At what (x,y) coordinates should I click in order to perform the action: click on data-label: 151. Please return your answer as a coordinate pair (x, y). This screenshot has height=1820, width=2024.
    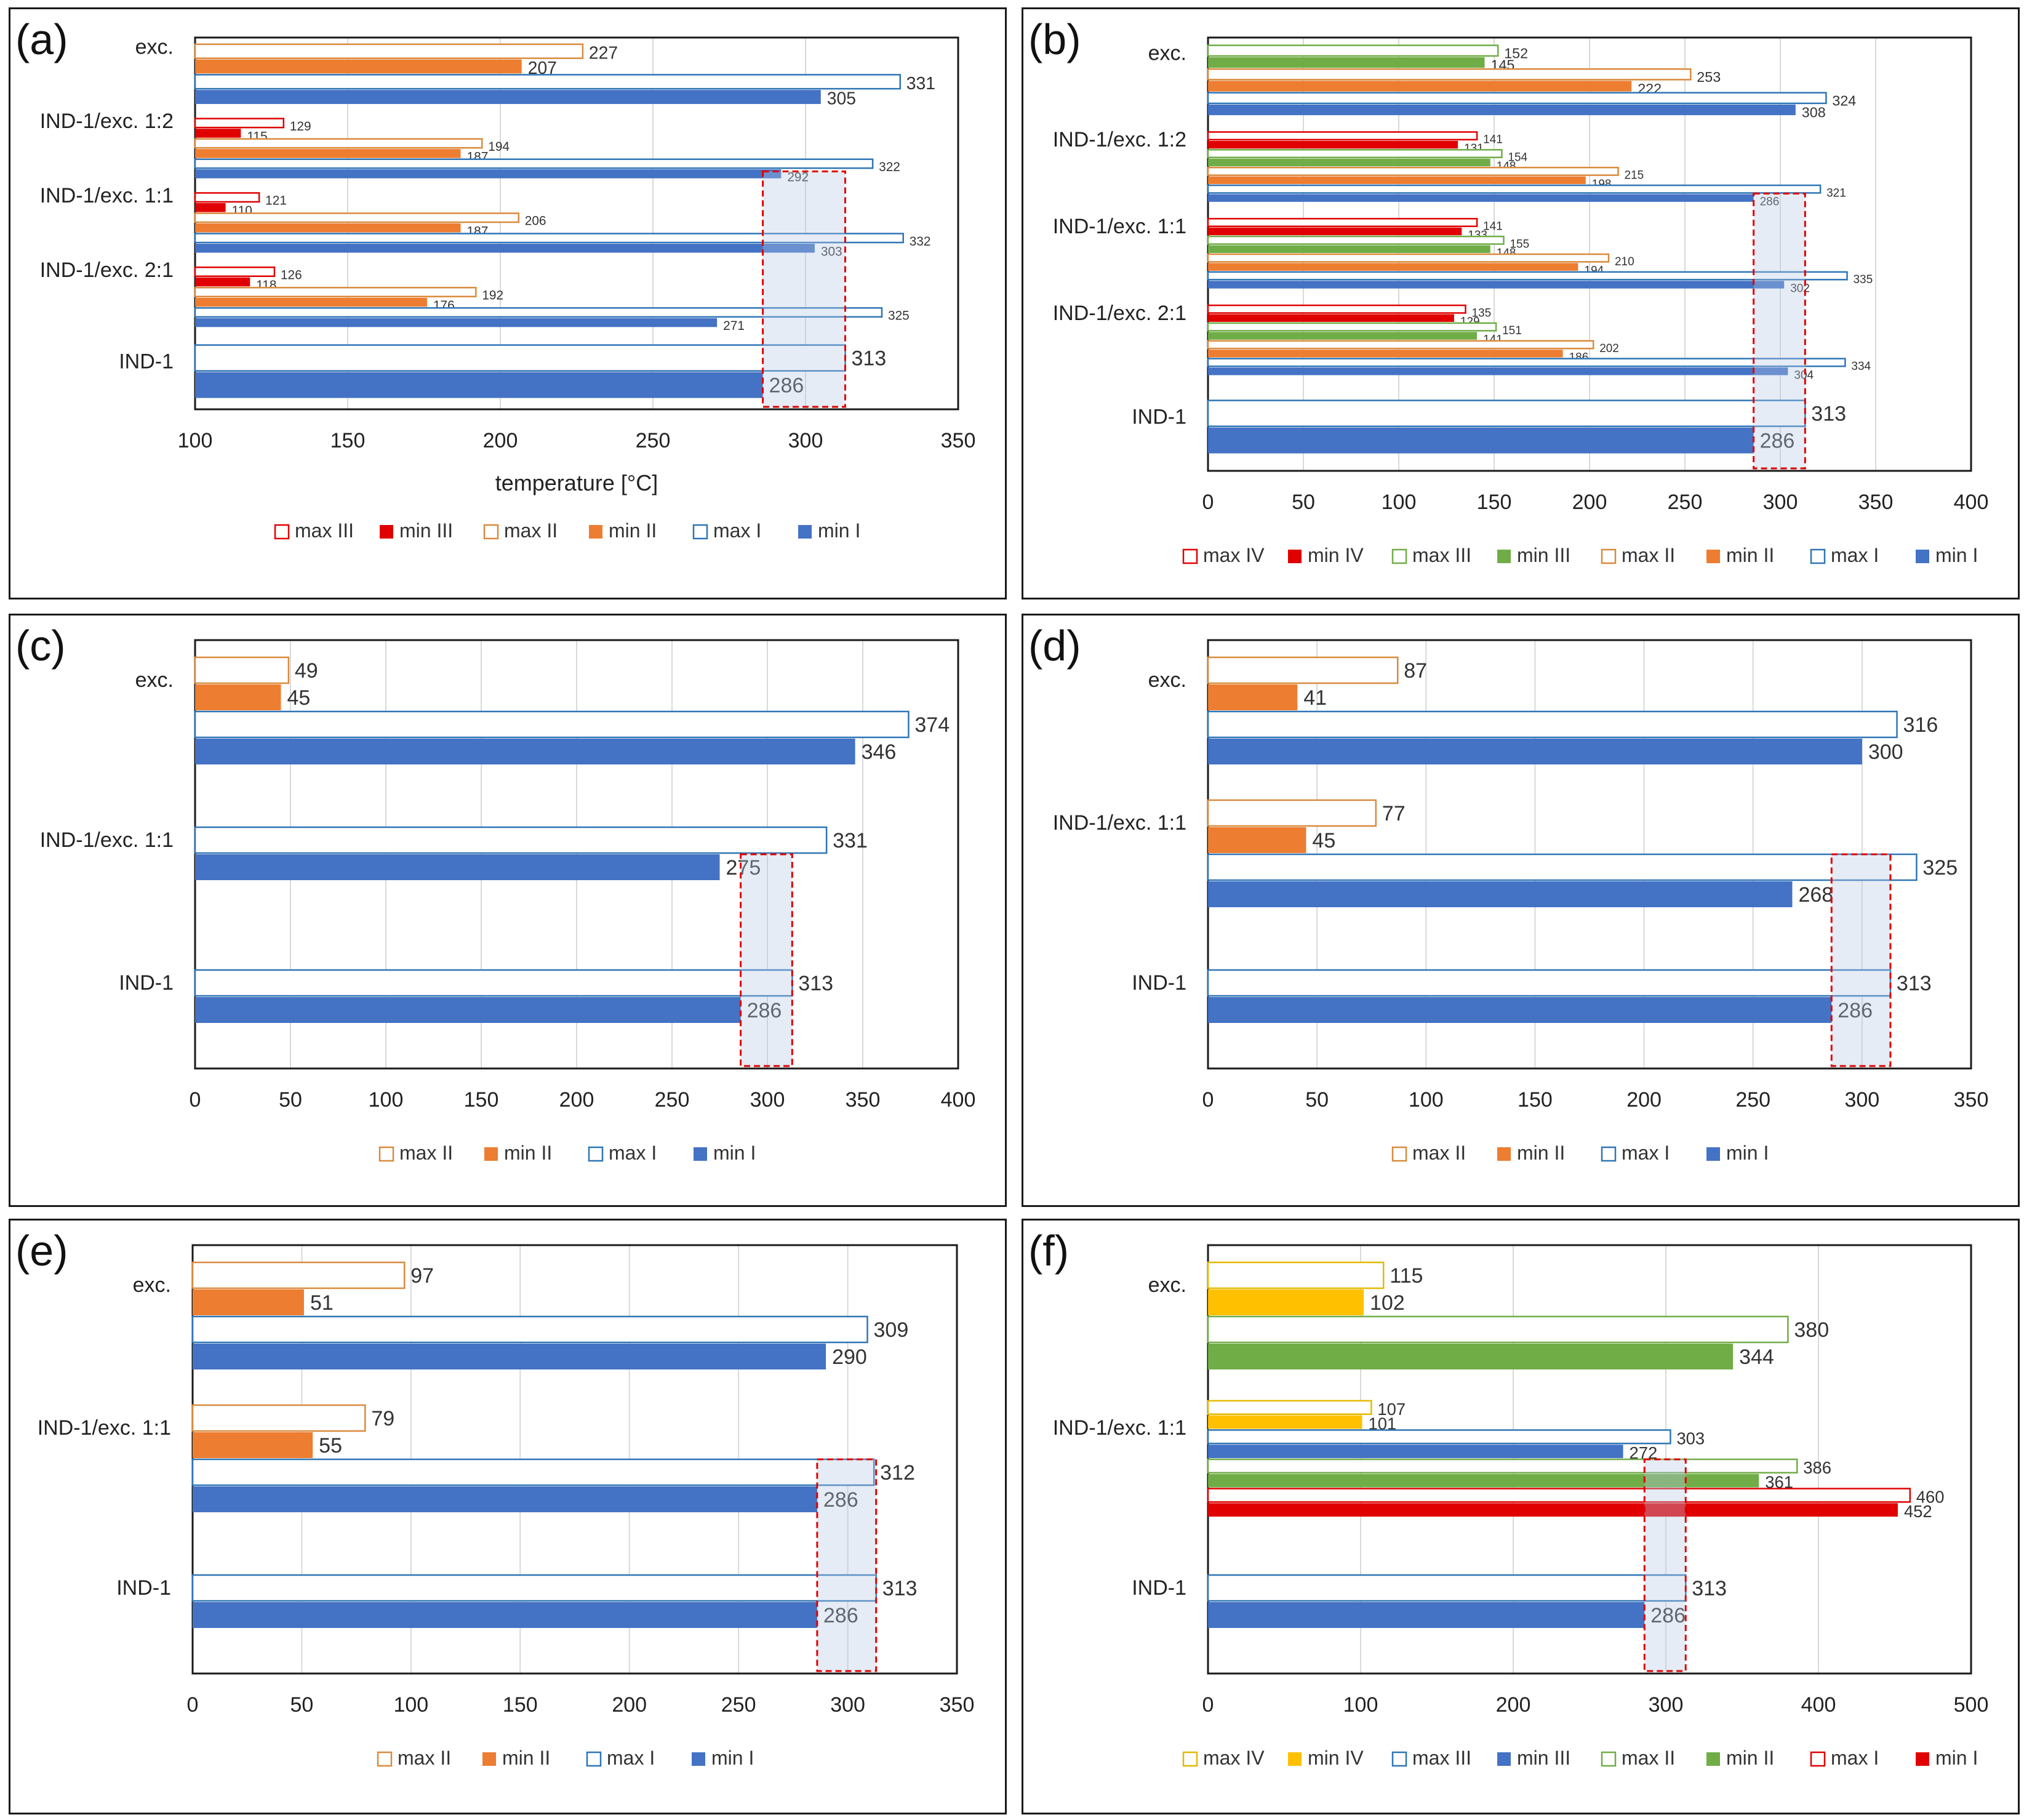
    Looking at the image, I should click on (1512, 330).